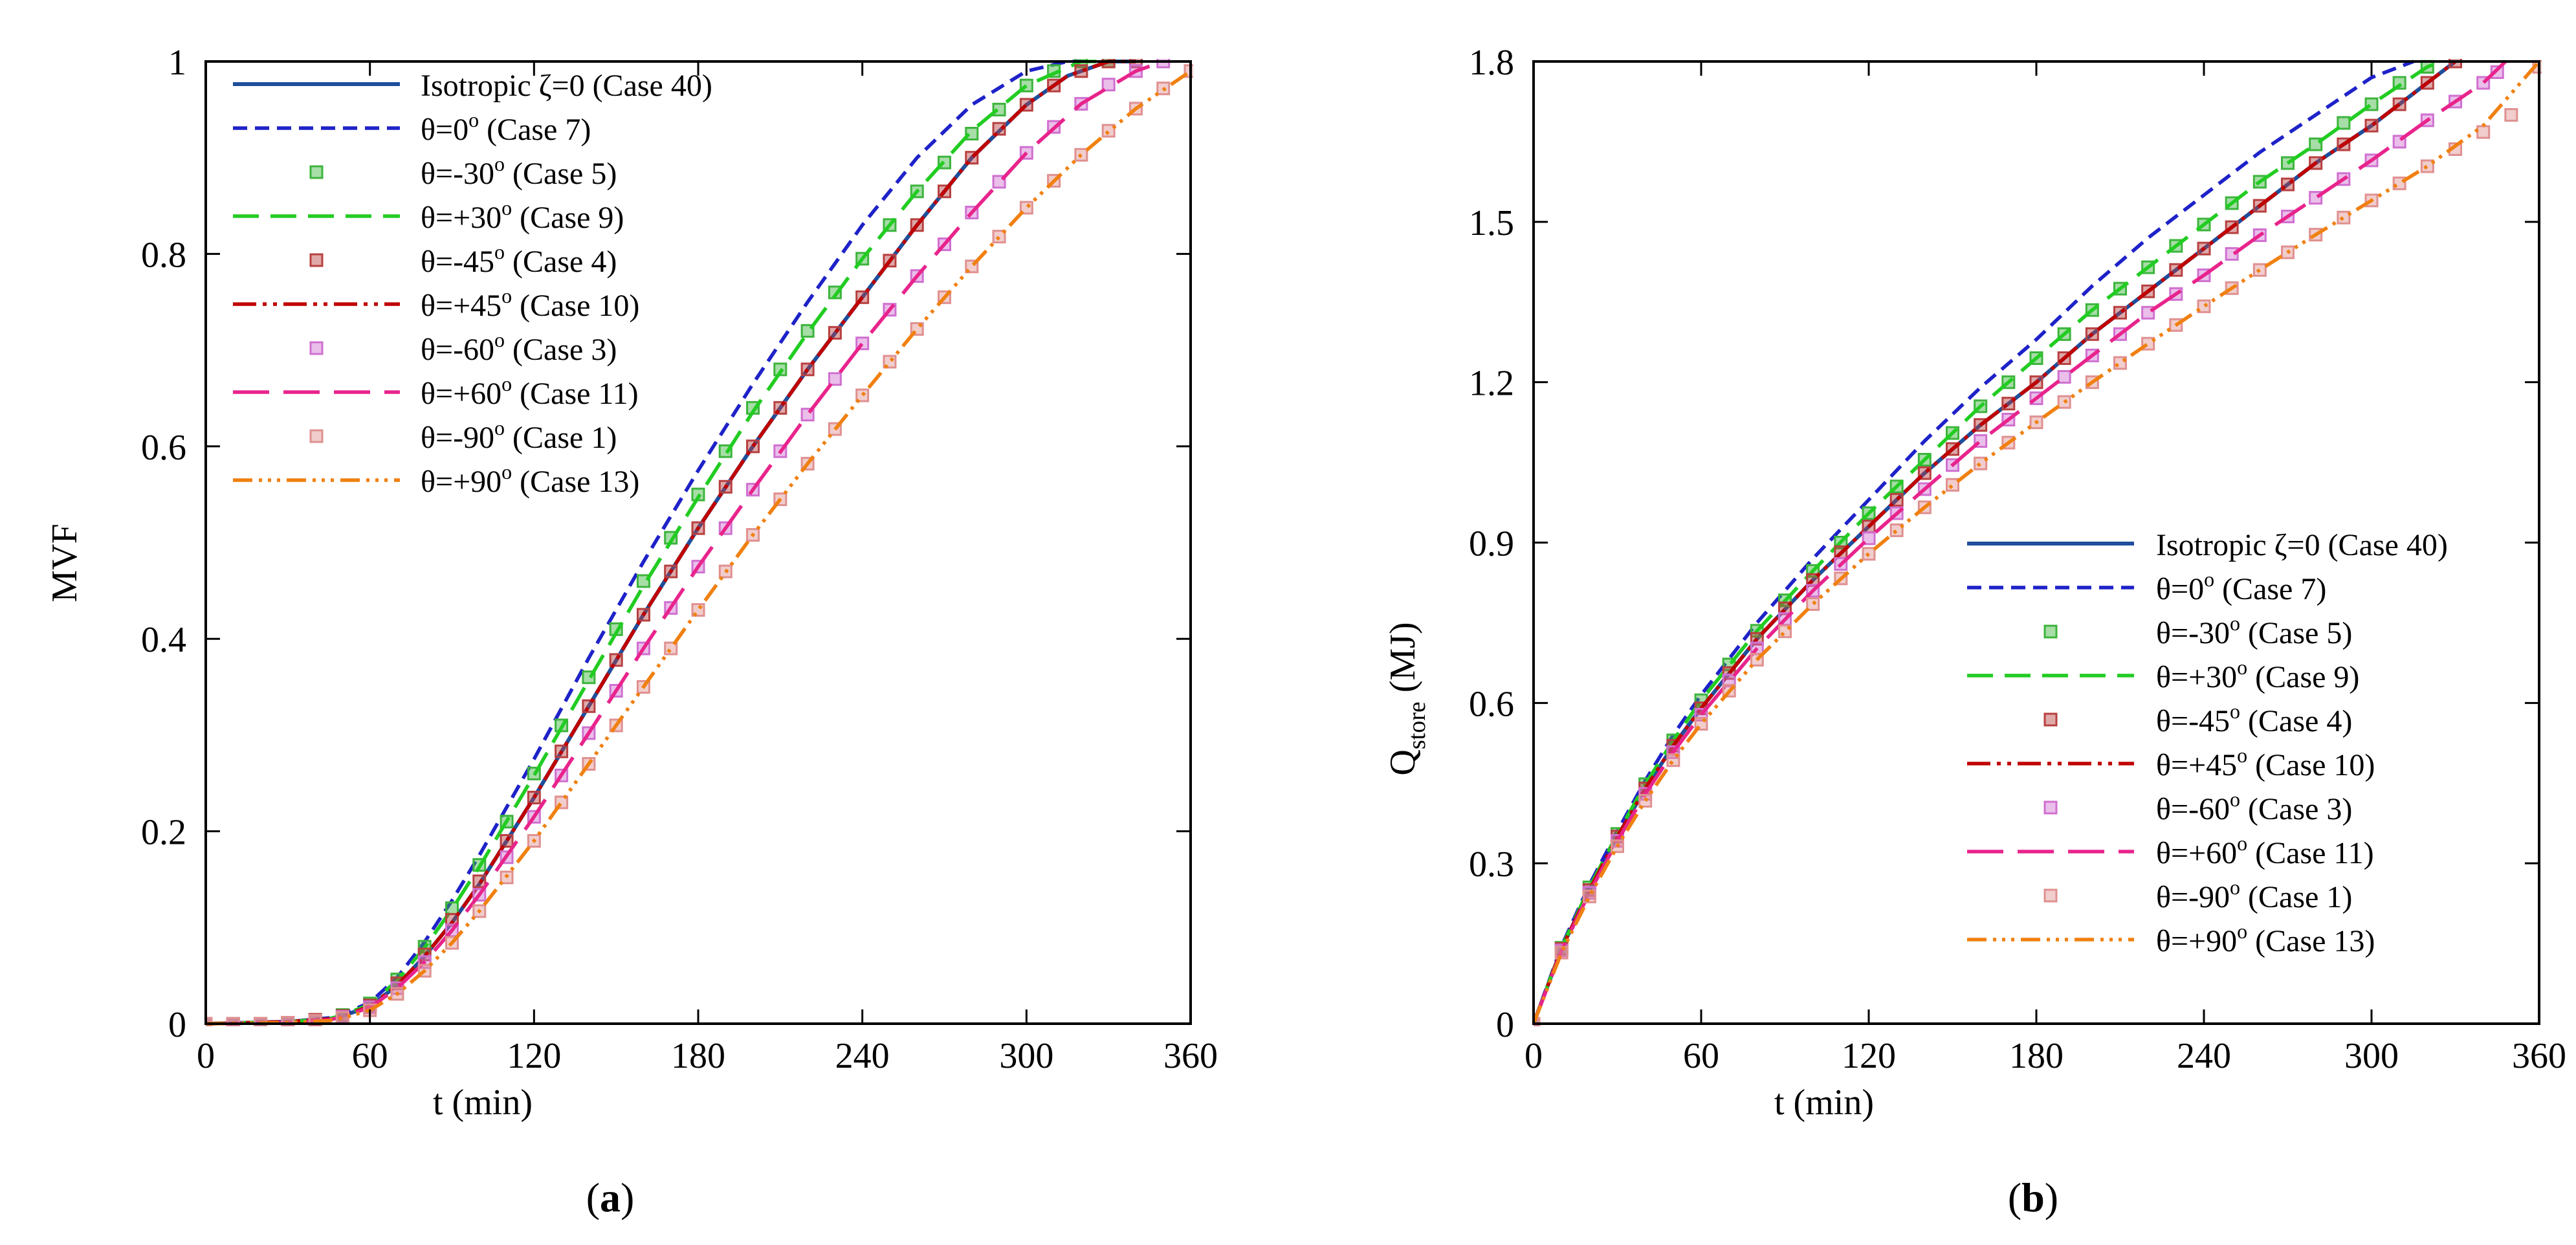 The height and width of the screenshot is (1245, 2576). I want to click on panel-b-y-tick-label: 0.9, so click(1491, 544).